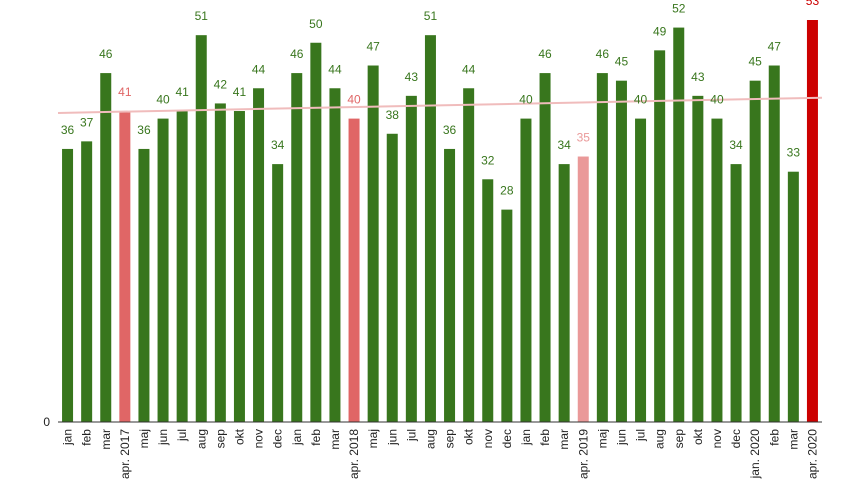 Image resolution: width=861 pixels, height=484 pixels. Describe the element at coordinates (698, 436) in the screenshot. I see `x-tick-label-33: okt` at that location.